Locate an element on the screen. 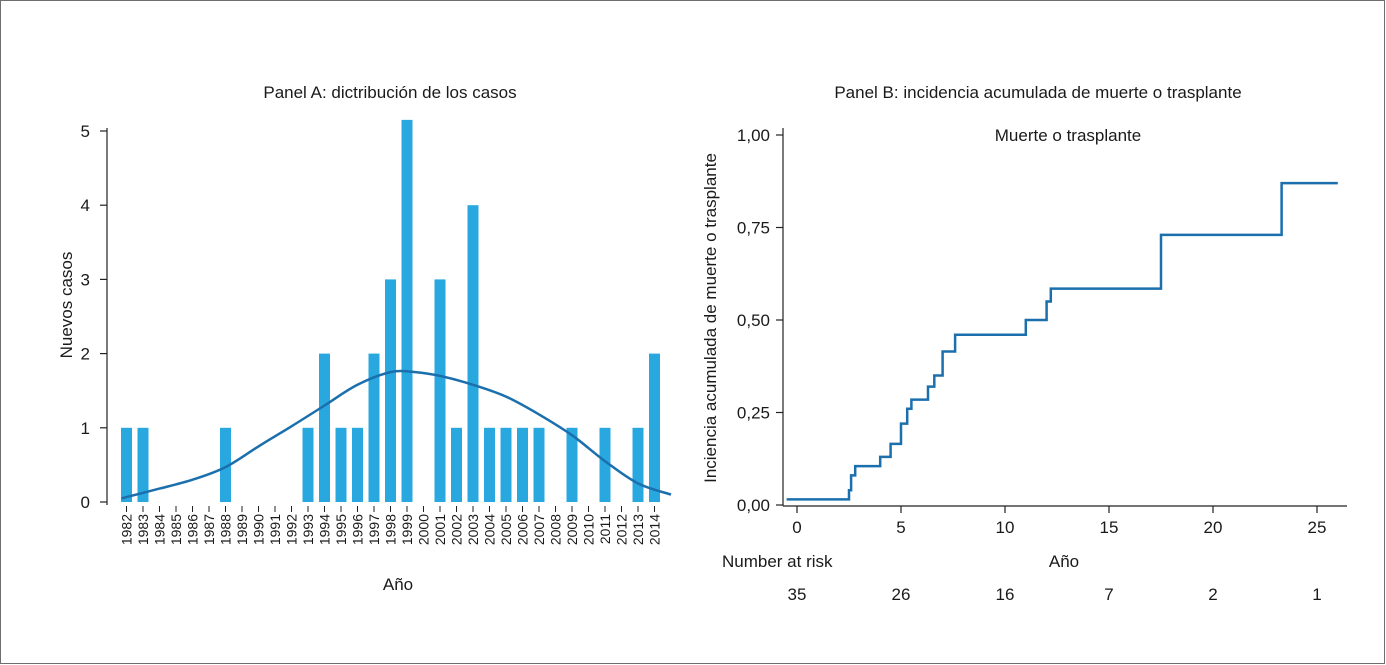 This screenshot has height=665, width=1386. panel-a-x-tick-label: 2007 is located at coordinates (539, 529).